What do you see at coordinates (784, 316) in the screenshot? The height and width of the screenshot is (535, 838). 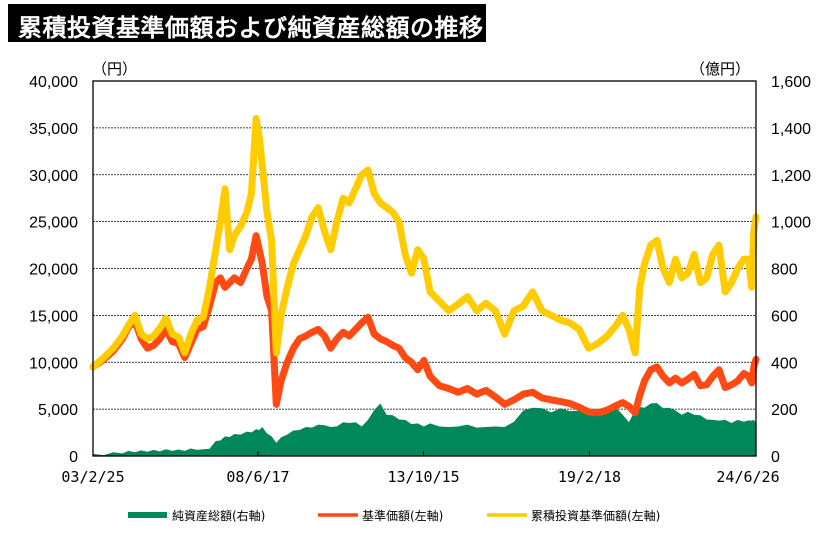 I see `right-tick-label: 600` at bounding box center [784, 316].